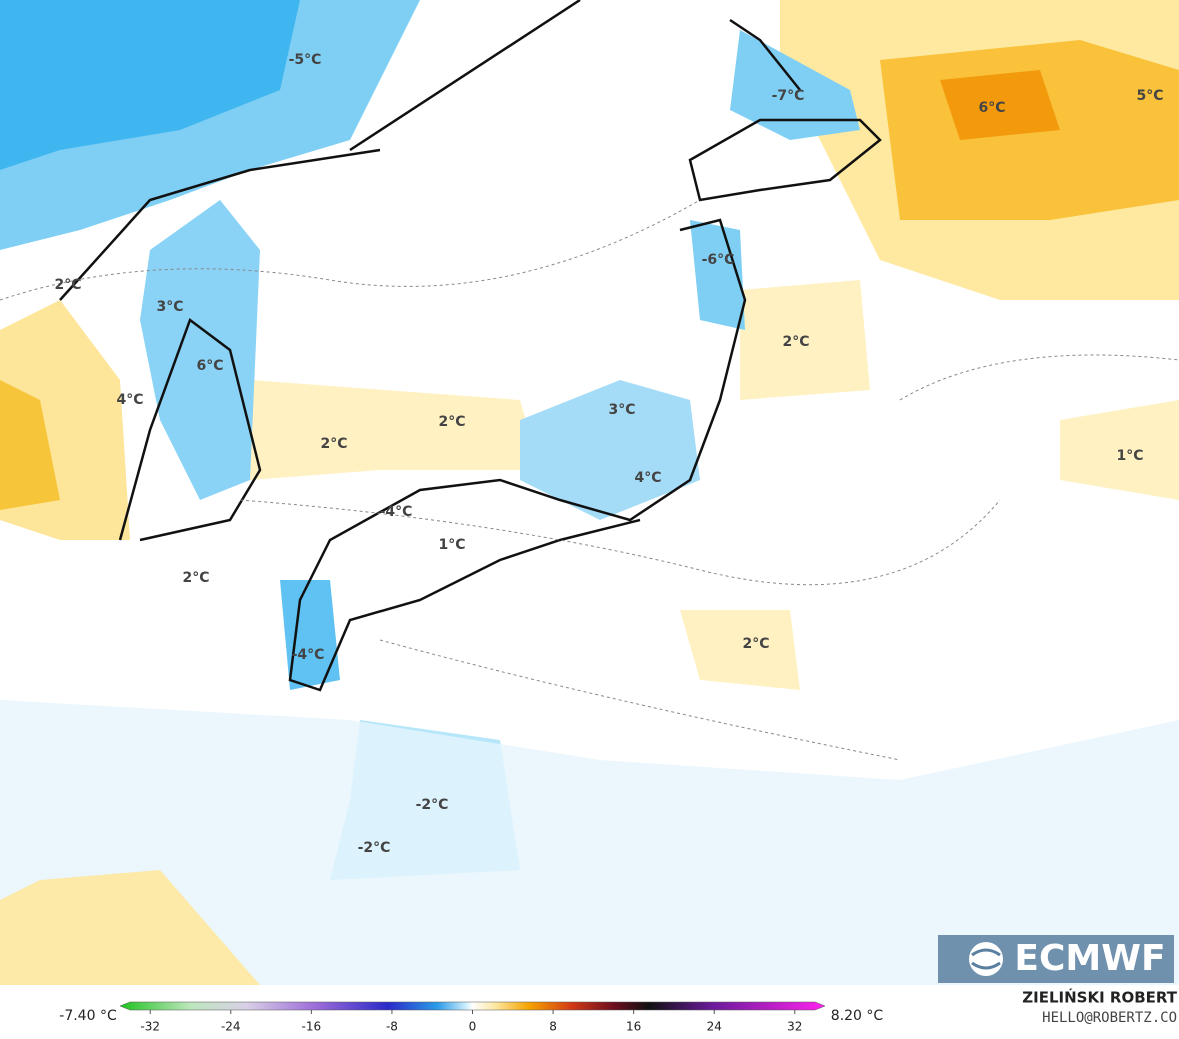 This screenshot has width=1179, height=1039. I want to click on author: ZIELIŃSKI ROBERT, so click(1099, 997).